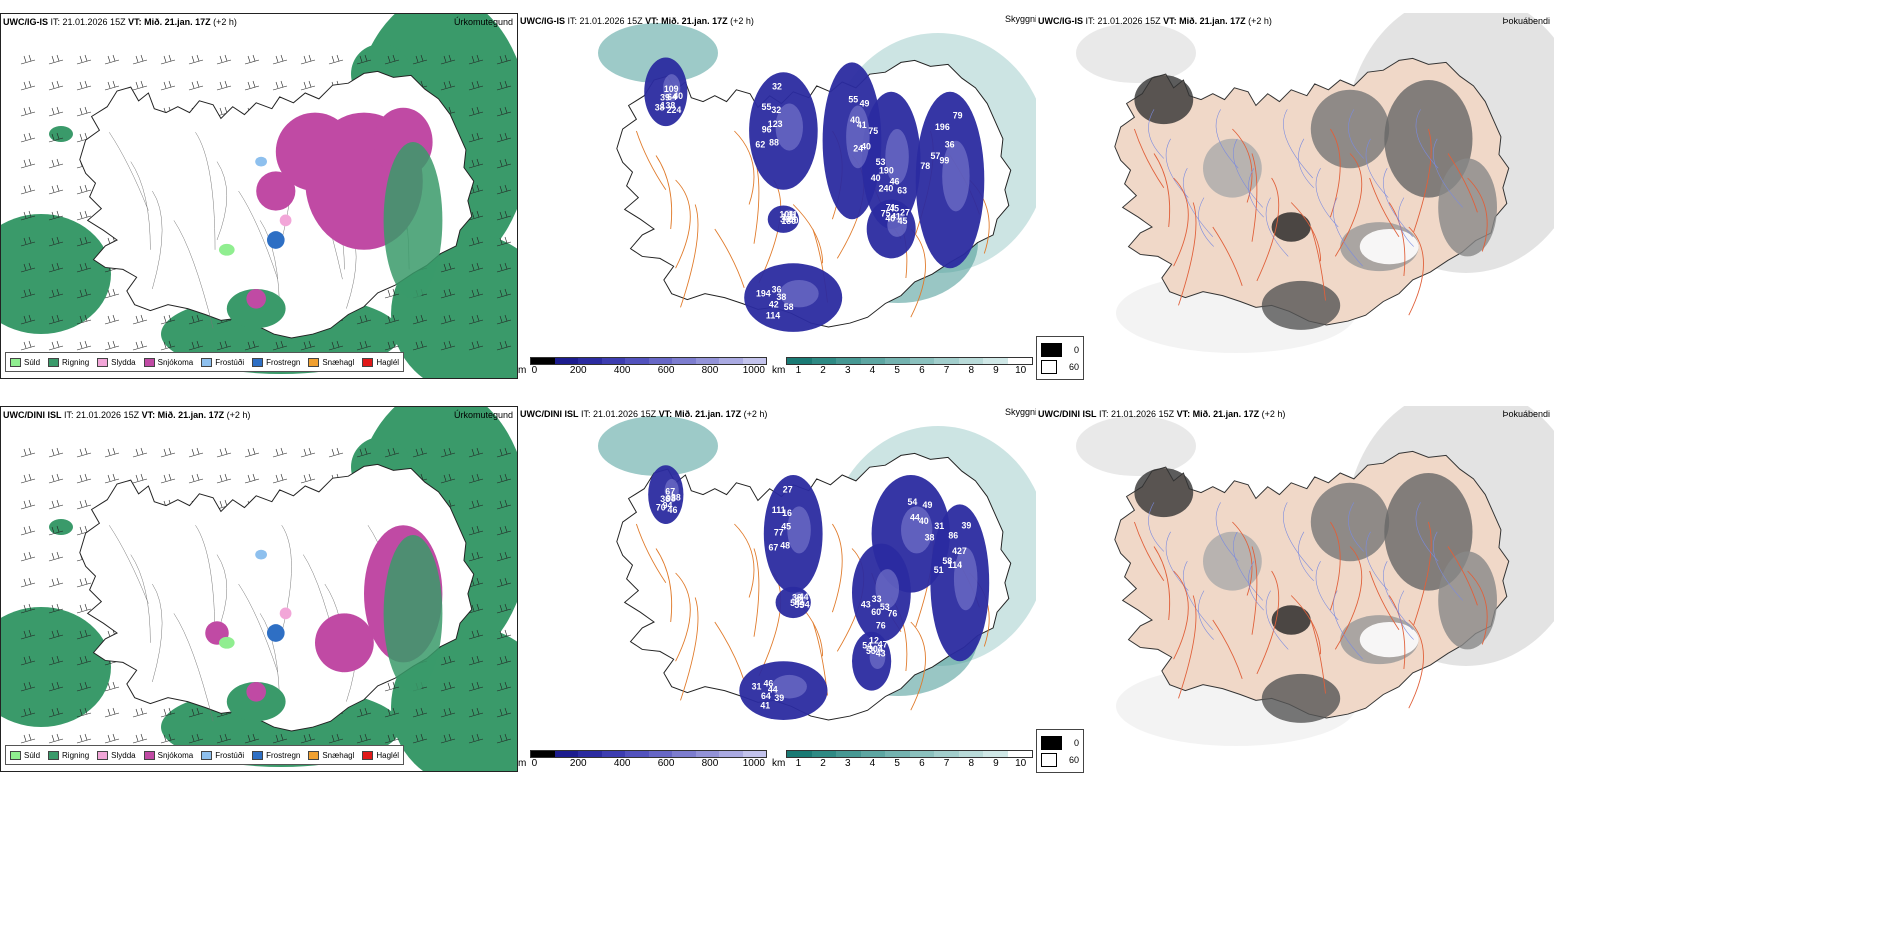 The image size is (1900, 950). Describe the element at coordinates (671, 89) in the screenshot. I see `ceiling-value-label: 109` at that location.